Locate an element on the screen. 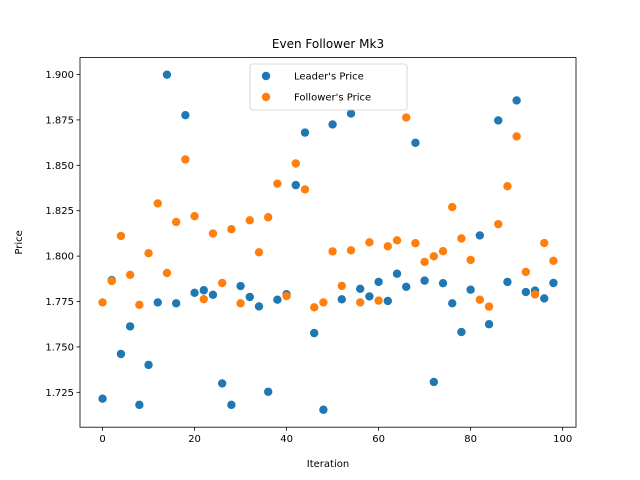 The height and width of the screenshot is (480, 640). y-axis-label: Price is located at coordinates (19, 242).